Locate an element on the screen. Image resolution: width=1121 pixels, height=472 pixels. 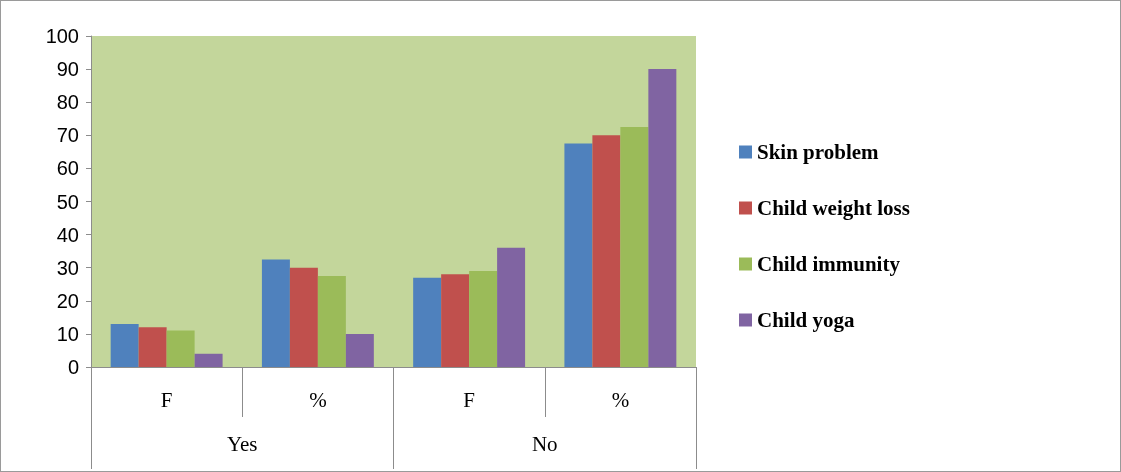
y-tick-label: 0 is located at coordinates (73, 367).